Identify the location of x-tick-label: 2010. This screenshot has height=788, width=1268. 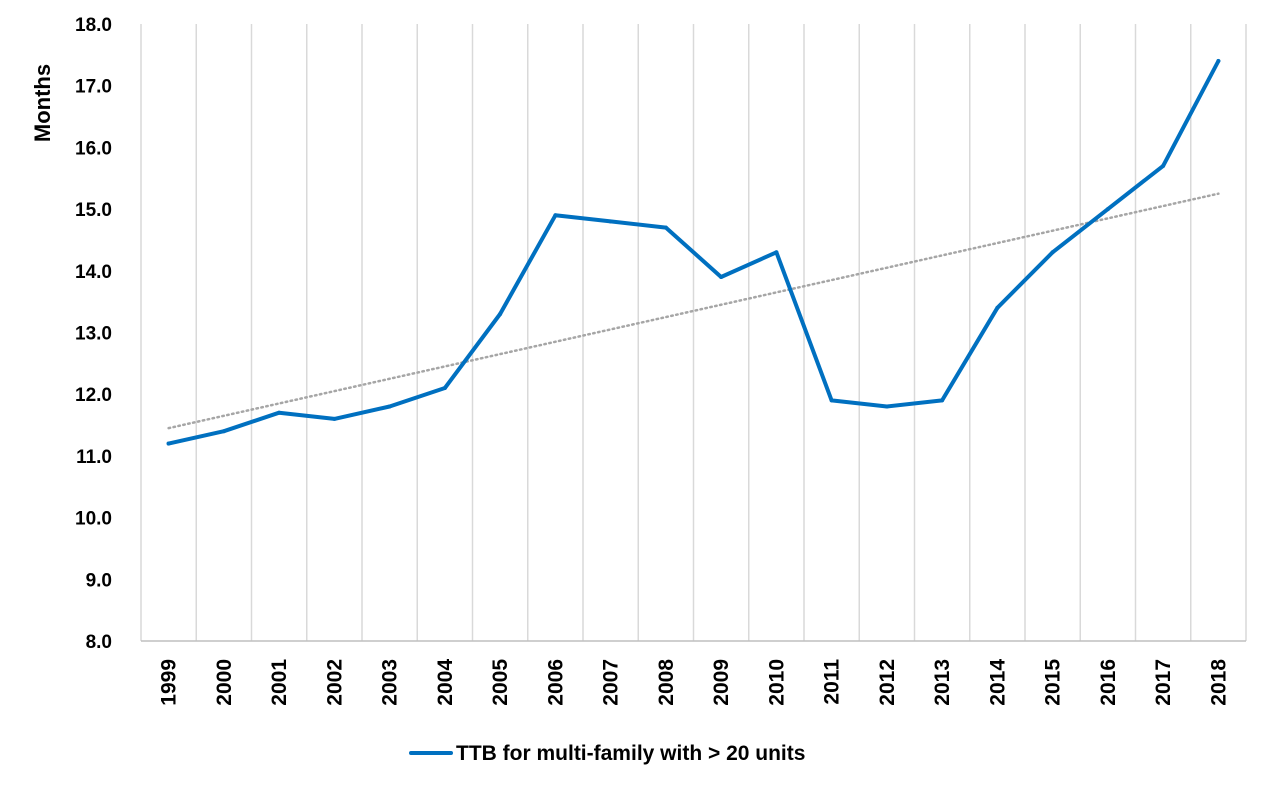
(776, 682).